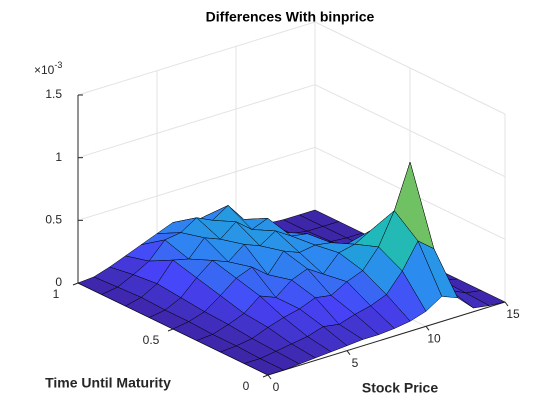 The image size is (560, 420). What do you see at coordinates (434, 339) in the screenshot?
I see `x-tick-label: 10` at bounding box center [434, 339].